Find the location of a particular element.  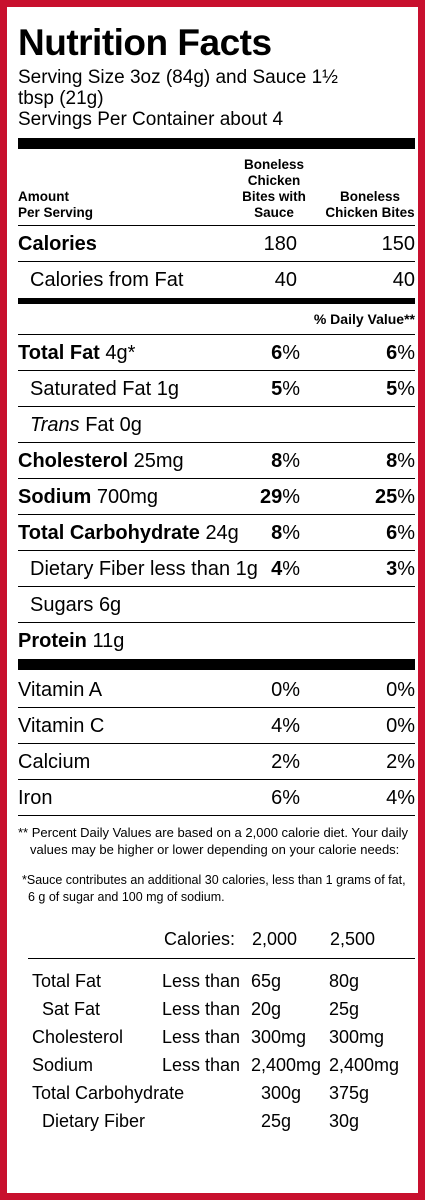

vitamin-value-2: 0% is located at coordinates (400, 690).